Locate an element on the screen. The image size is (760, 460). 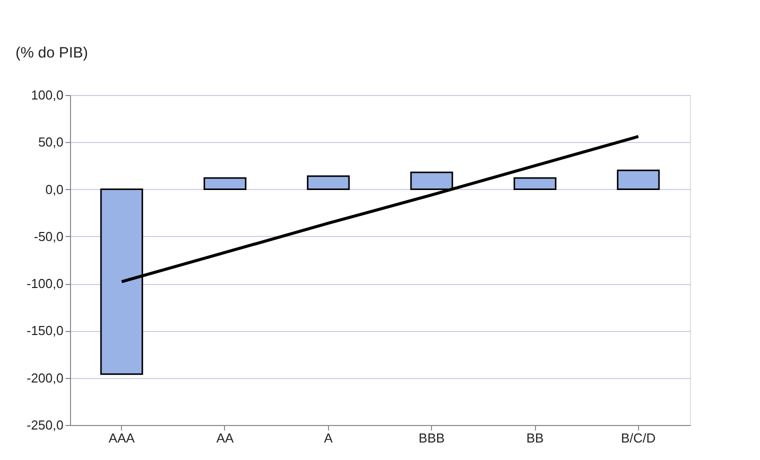
y-tick-label: -200,0 is located at coordinates (45, 378).